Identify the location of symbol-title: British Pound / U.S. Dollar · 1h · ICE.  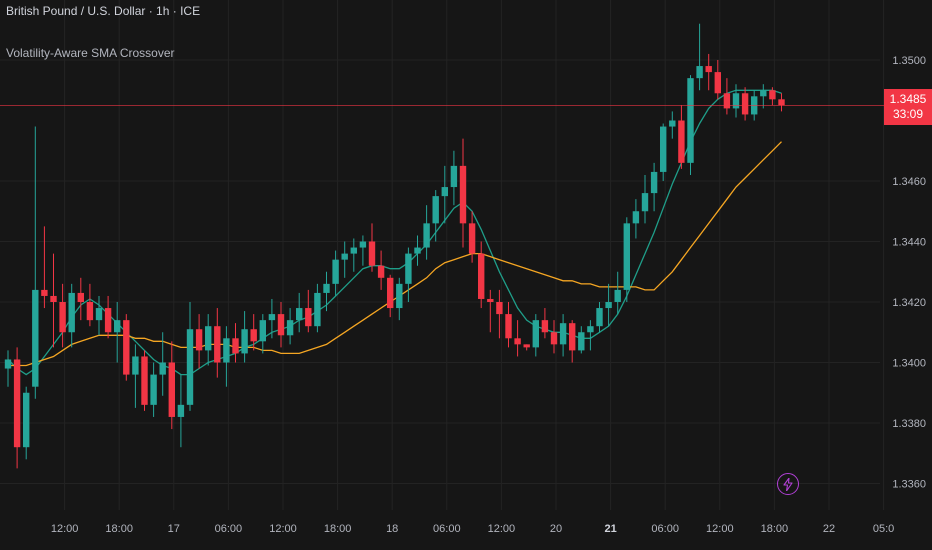
(103, 11).